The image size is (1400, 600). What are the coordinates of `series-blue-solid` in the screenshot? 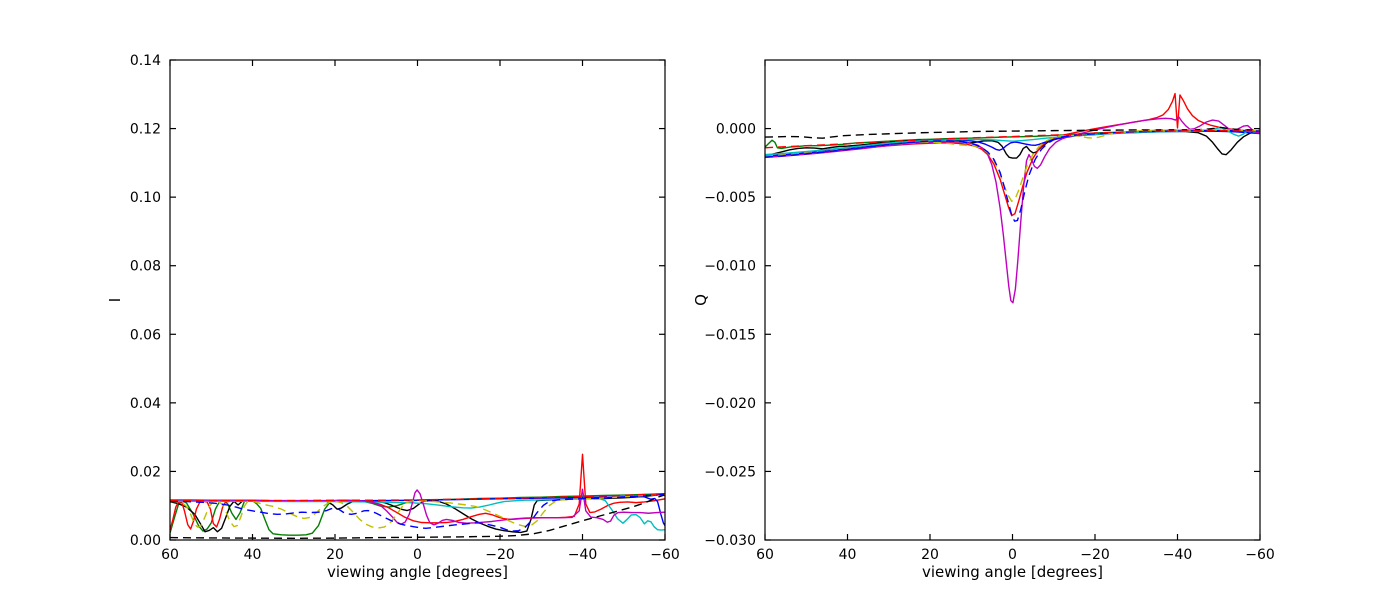 It's located at (1012, 143).